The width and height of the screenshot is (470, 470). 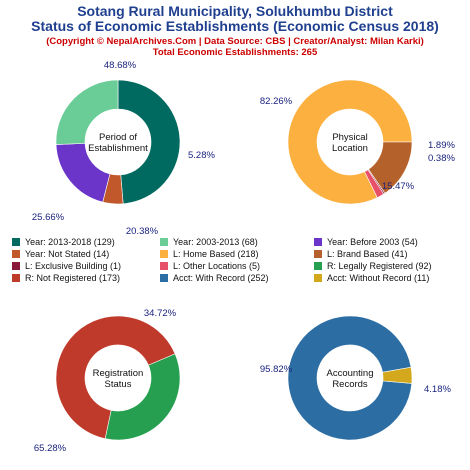 I want to click on pct-label-l-other-locations: 1.89%, so click(x=441, y=145).